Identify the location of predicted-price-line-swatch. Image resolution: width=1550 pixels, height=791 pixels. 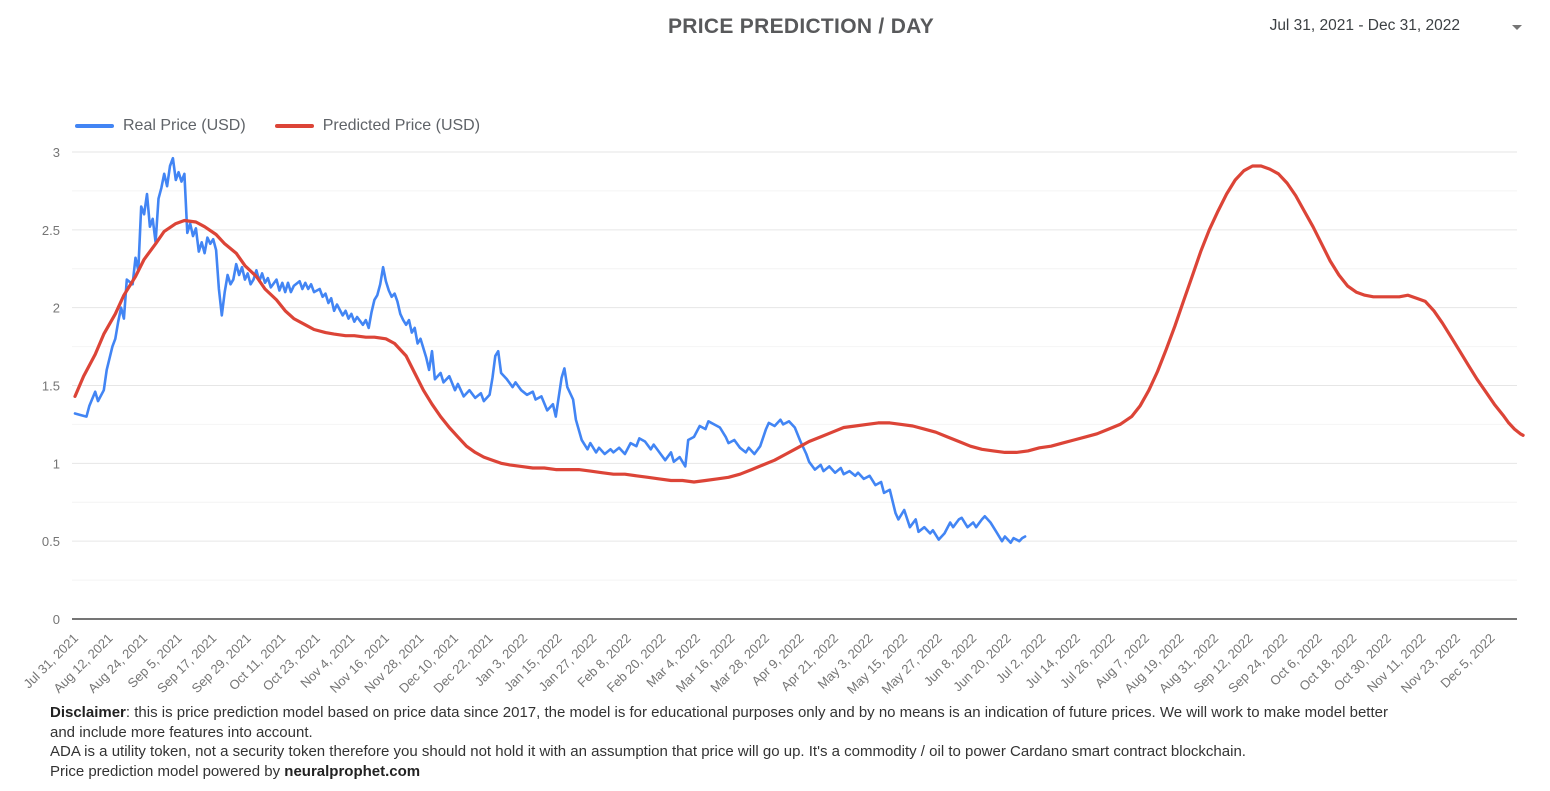
(294, 126).